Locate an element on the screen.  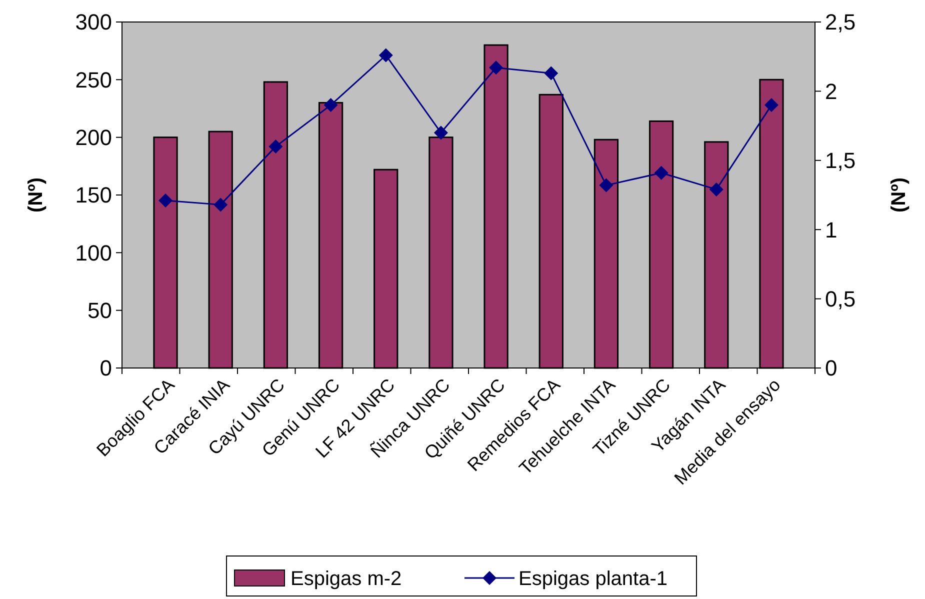
y-axis-title: (Nº) is located at coordinates (36, 195).